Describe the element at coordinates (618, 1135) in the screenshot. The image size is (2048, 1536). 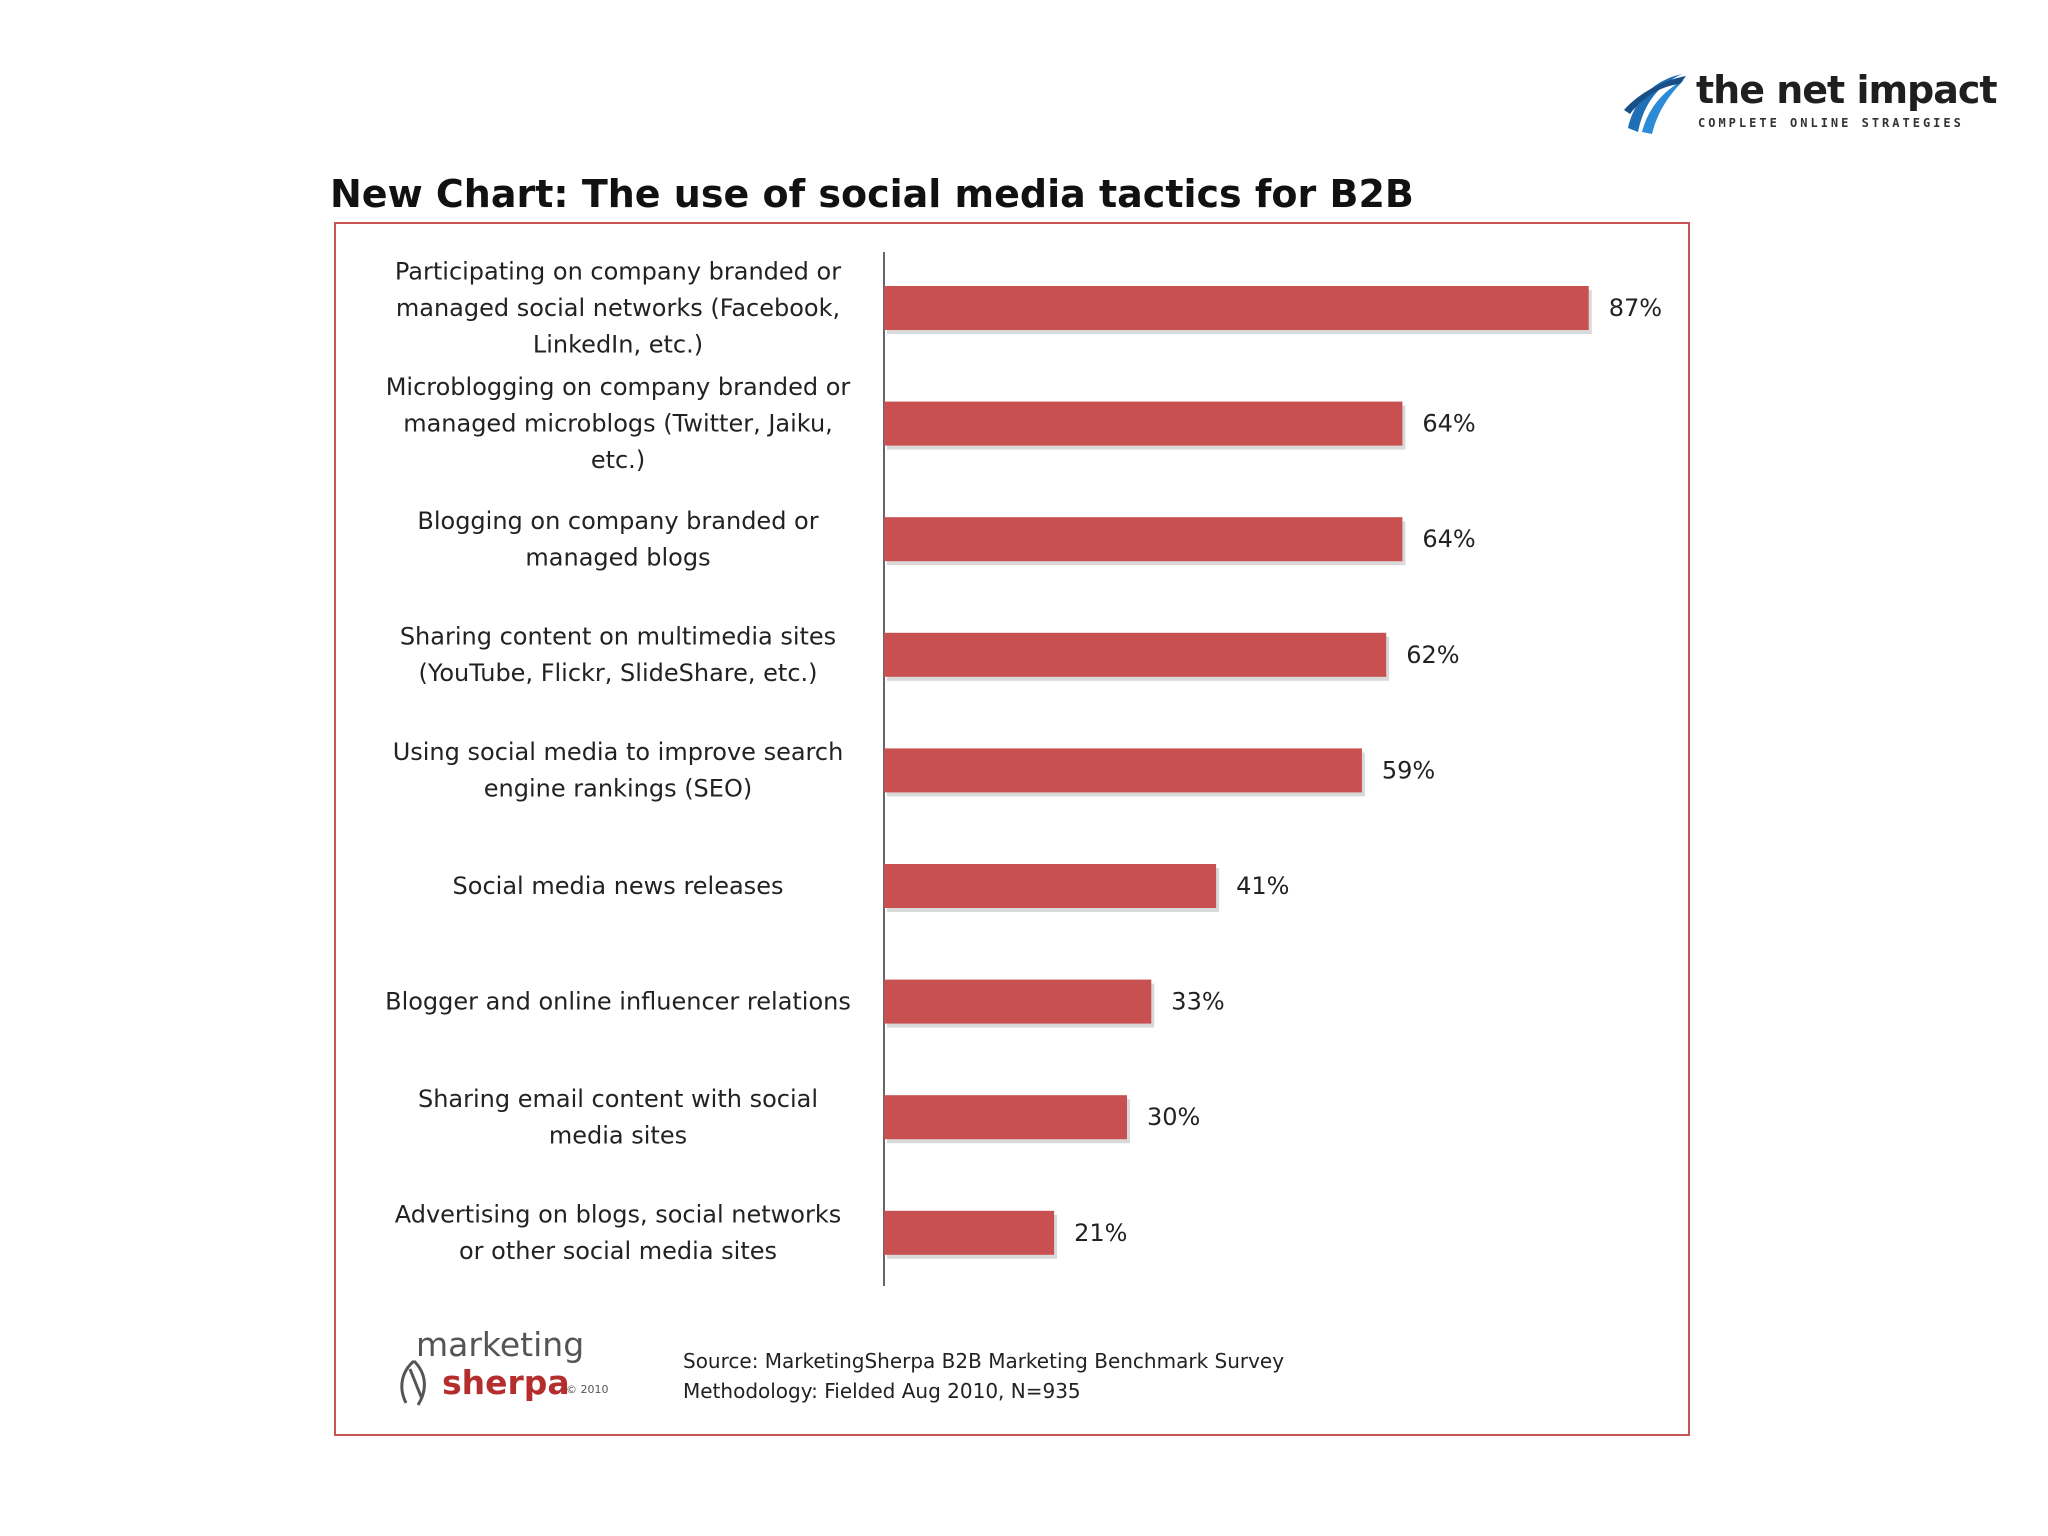
I see `category-label-line: media sites` at that location.